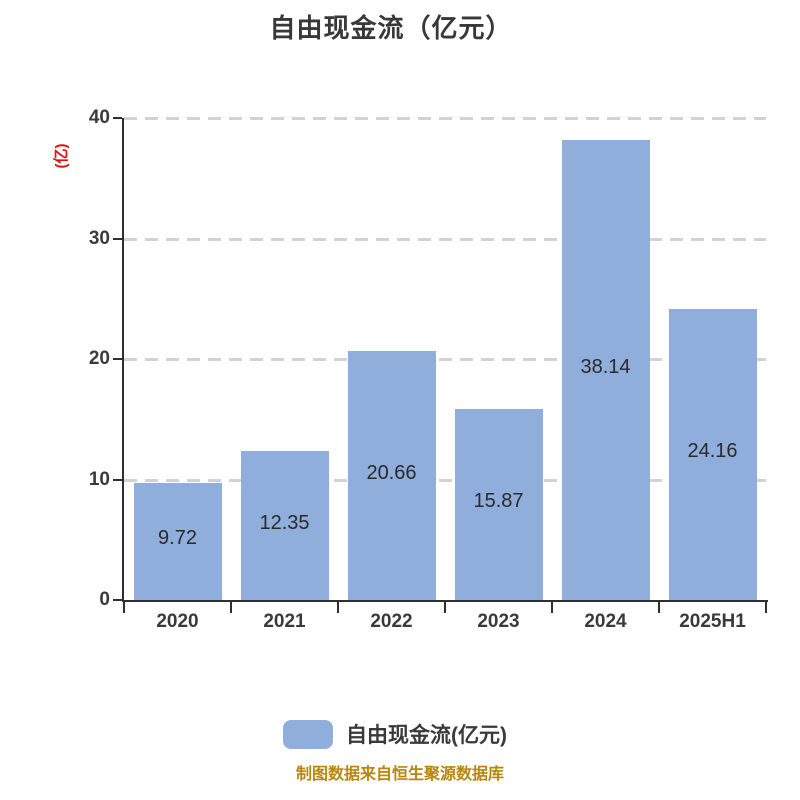  I want to click on bar-2020, so click(177, 541).